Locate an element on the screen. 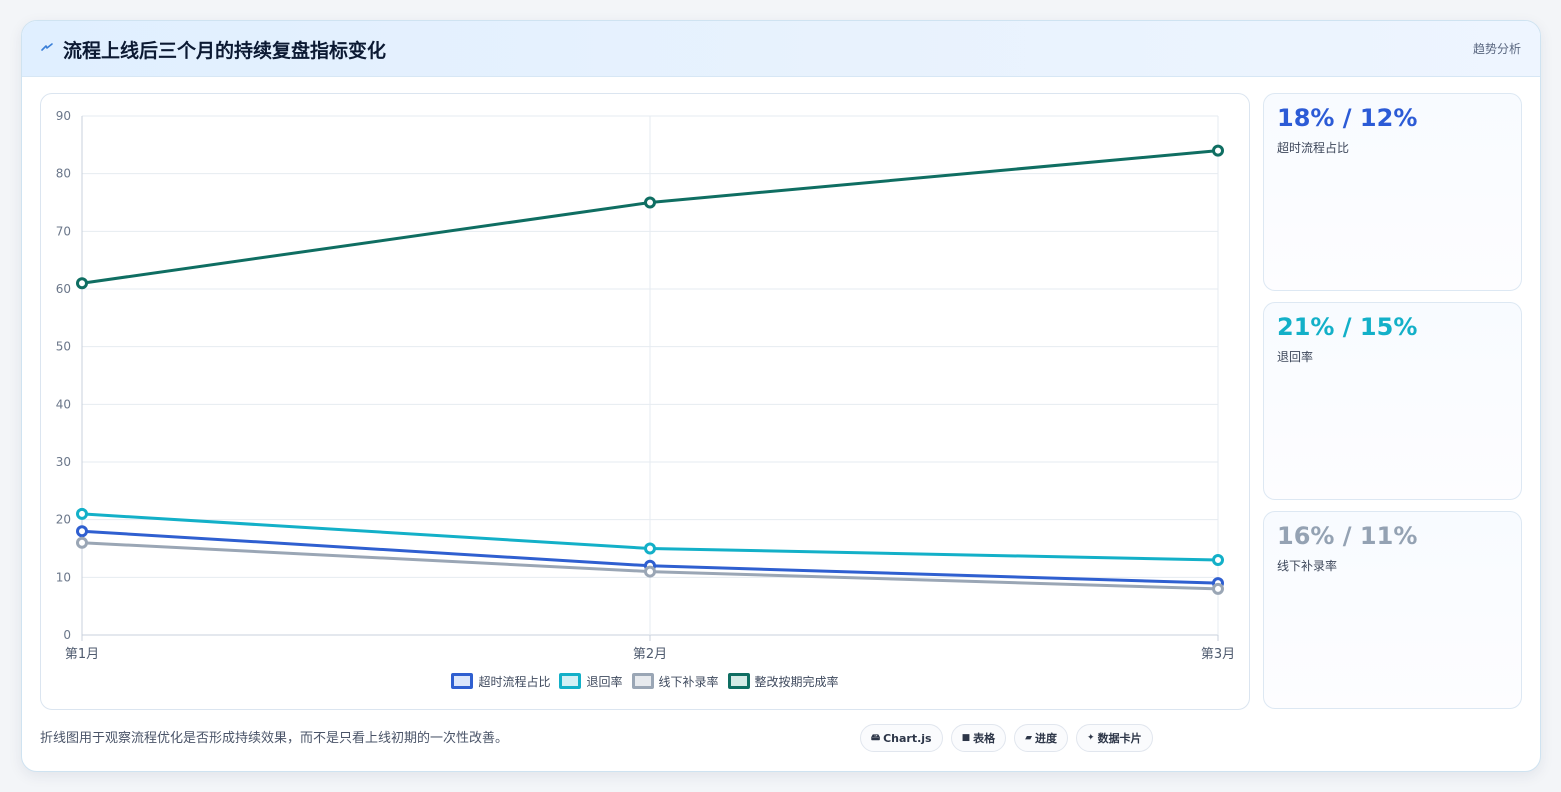  pill-chartjs: 🖴 Chart.js is located at coordinates (901, 738).